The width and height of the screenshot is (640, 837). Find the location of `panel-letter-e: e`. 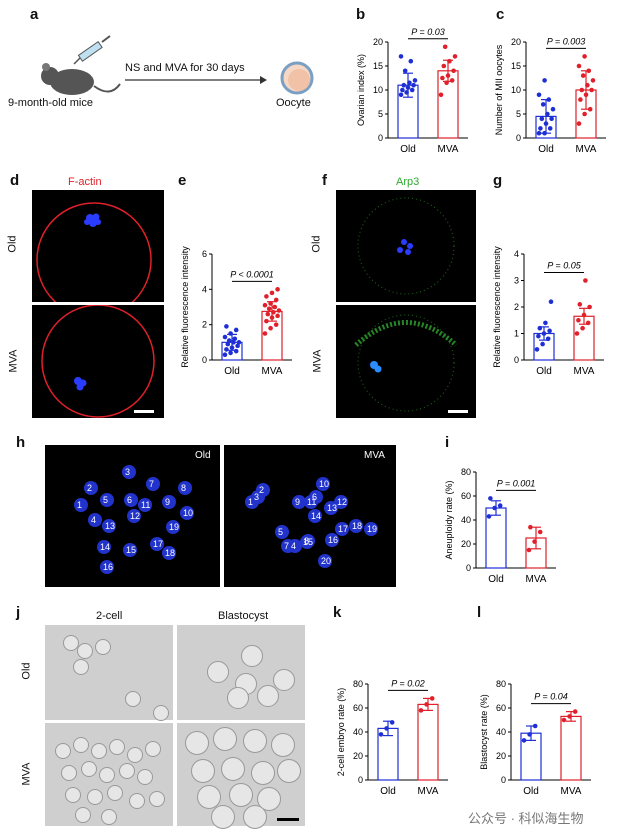

panel-letter-e: e is located at coordinates (182, 180).